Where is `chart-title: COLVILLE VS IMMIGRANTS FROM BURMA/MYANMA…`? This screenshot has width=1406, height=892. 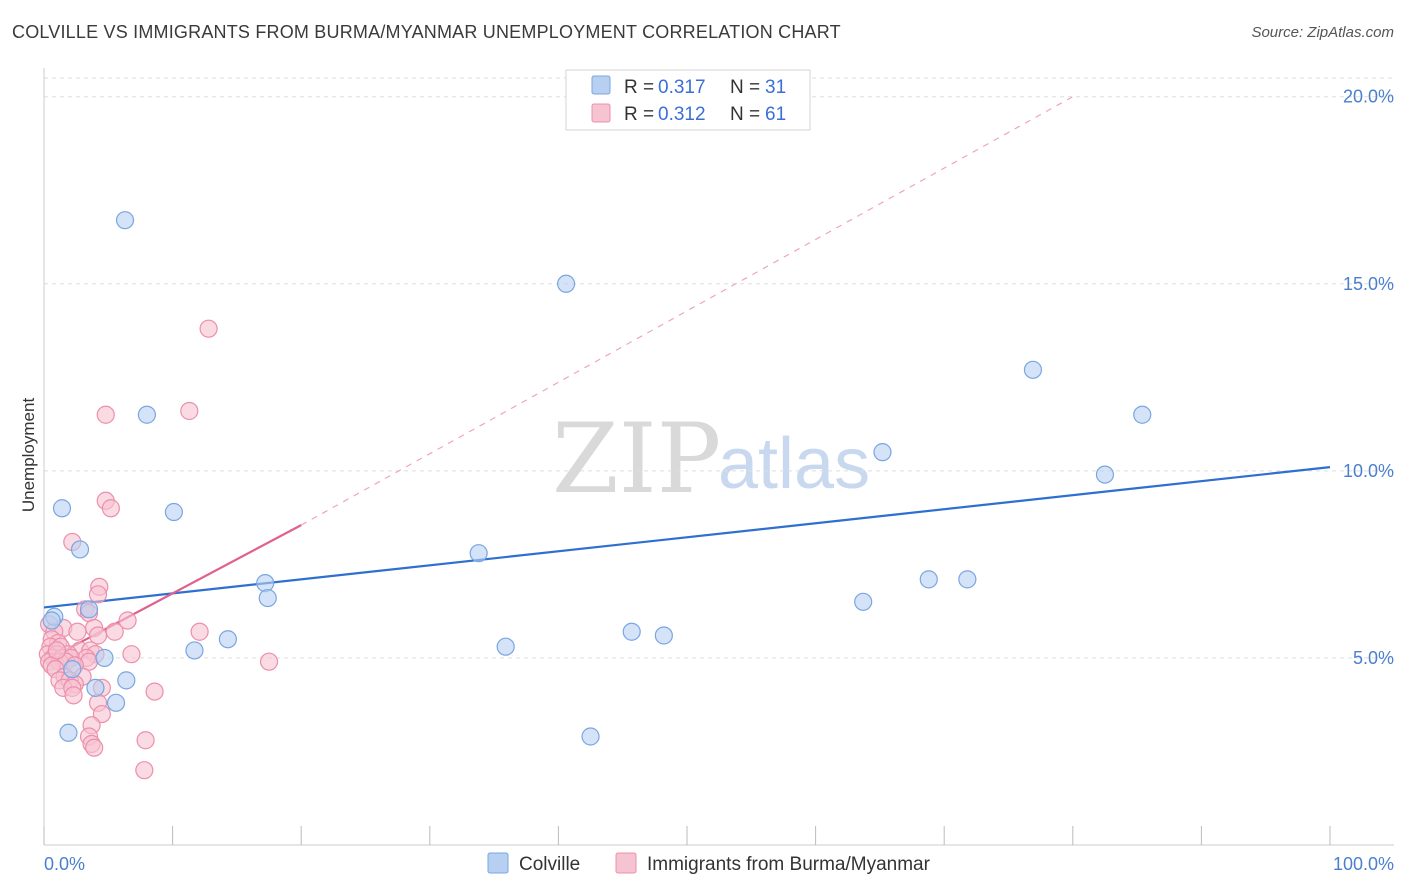
chart-title: COLVILLE VS IMMIGRANTS FROM BURMA/MYANMA… is located at coordinates (426, 32).